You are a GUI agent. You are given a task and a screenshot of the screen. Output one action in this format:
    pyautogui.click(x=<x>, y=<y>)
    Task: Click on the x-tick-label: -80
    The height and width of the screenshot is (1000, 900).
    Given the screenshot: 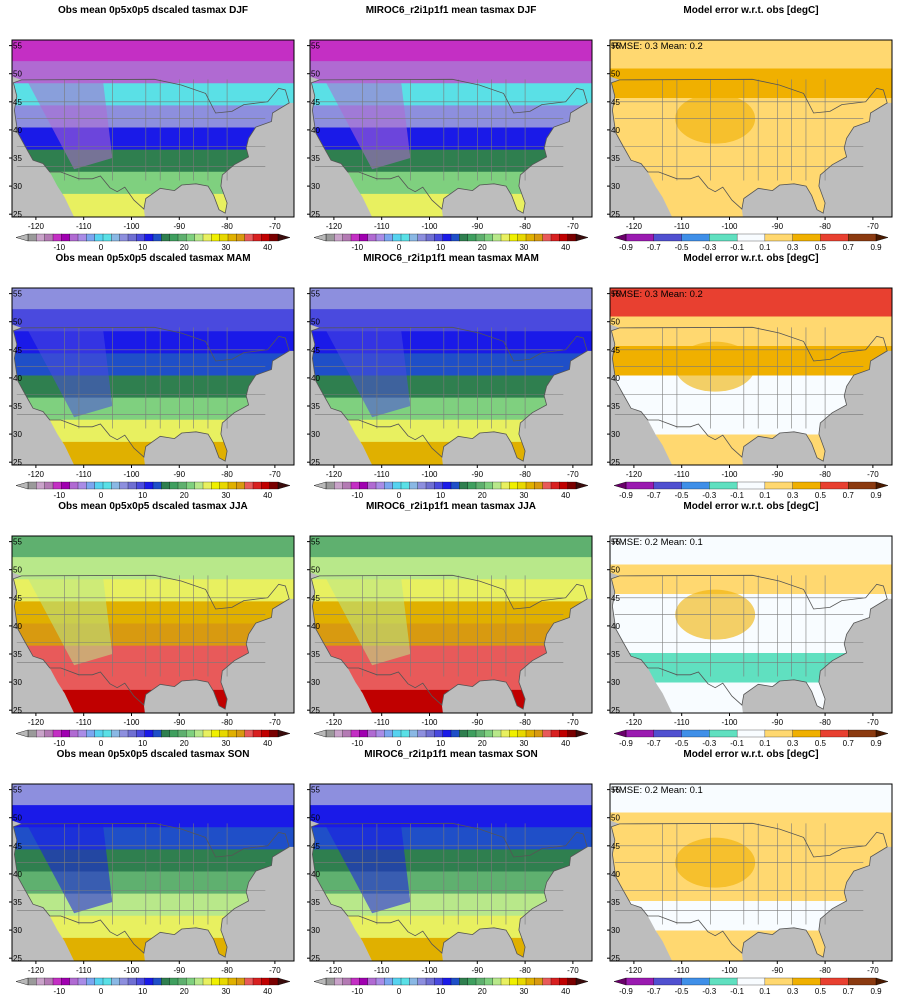 What is the action you would take?
    pyautogui.click(x=227, y=226)
    